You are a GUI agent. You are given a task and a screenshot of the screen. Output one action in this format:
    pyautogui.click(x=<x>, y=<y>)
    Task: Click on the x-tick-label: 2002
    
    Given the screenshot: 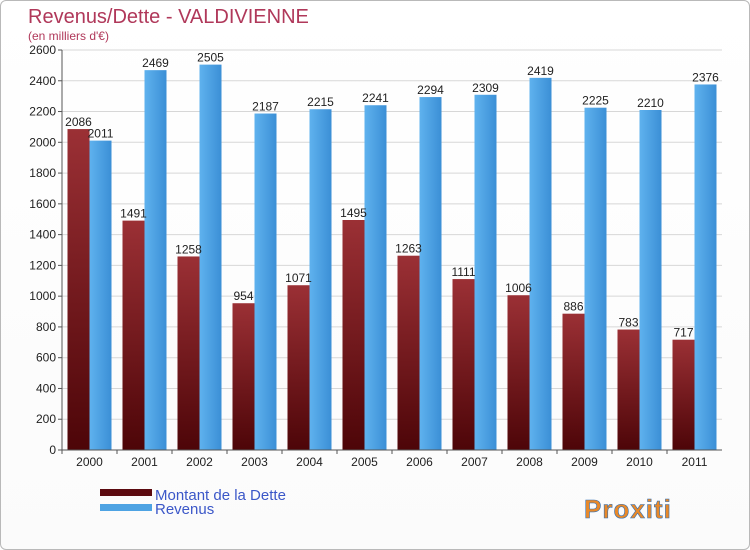 What is the action you would take?
    pyautogui.click(x=199, y=462)
    